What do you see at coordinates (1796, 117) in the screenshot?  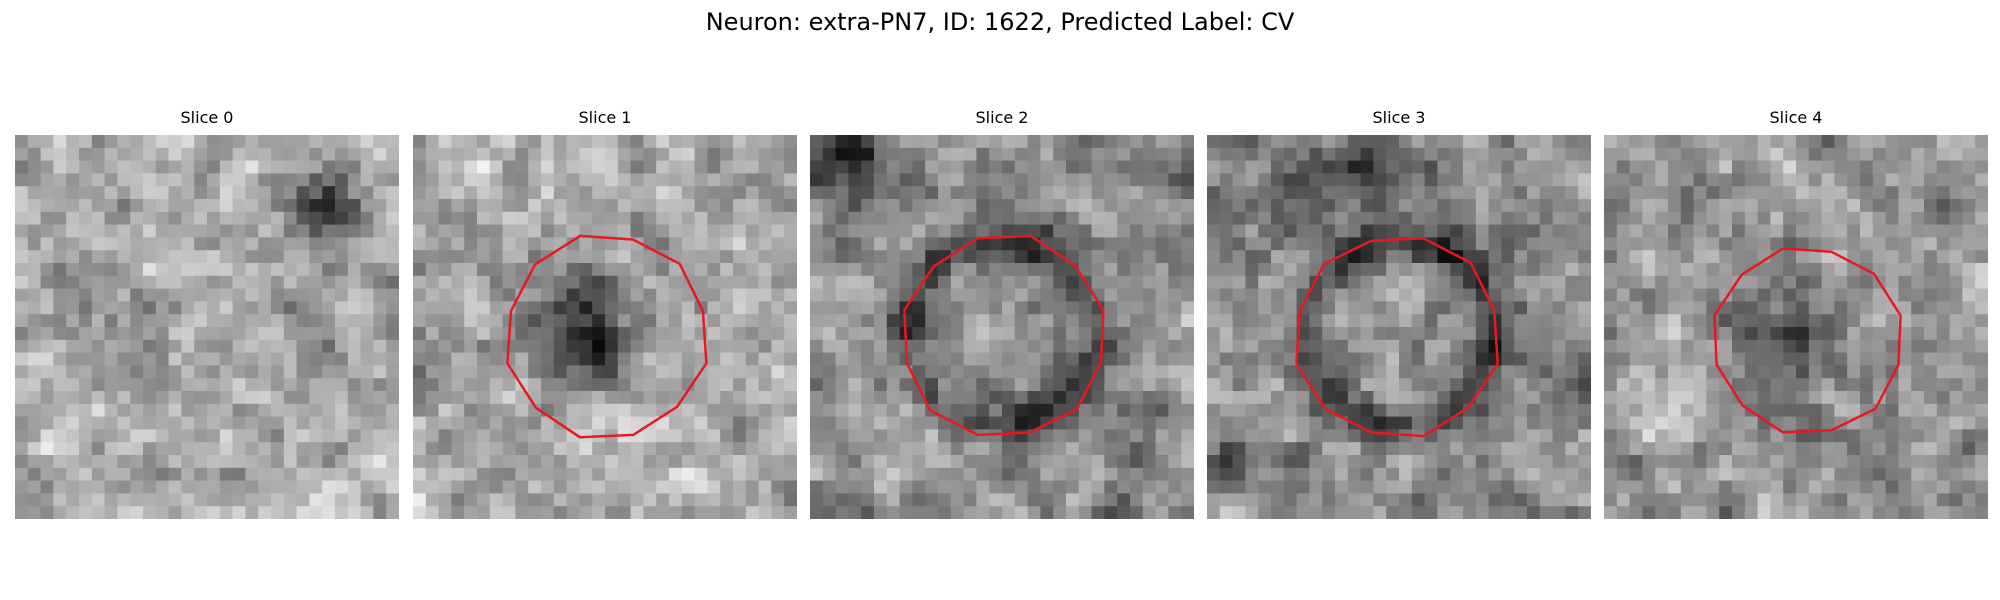 I see `slice-title: Slice 4` at bounding box center [1796, 117].